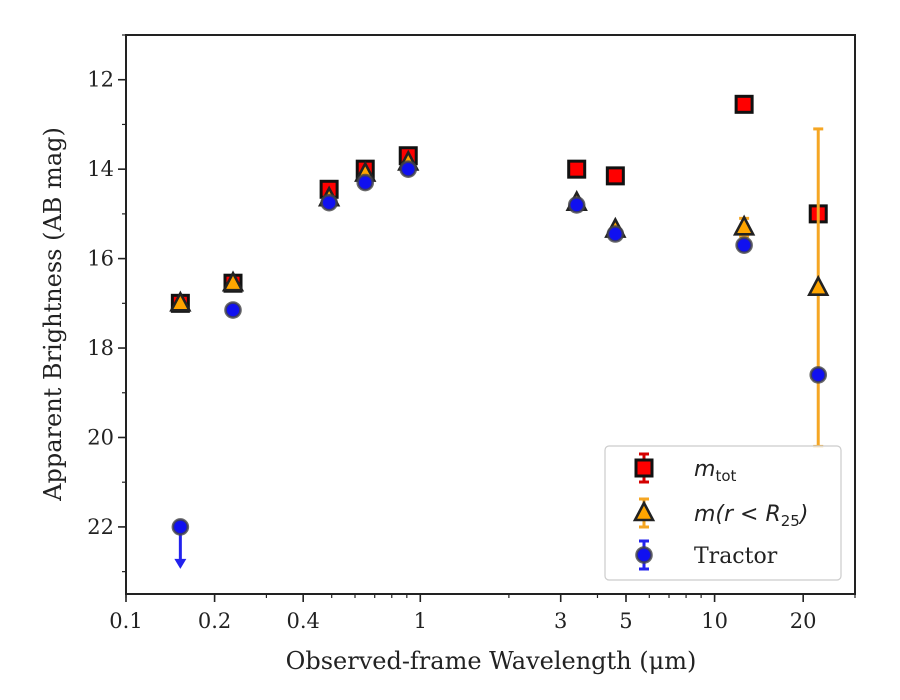 This screenshot has width=900, height=700. What do you see at coordinates (751, 516) in the screenshot?
I see `legend-label: m(r < R25)` at bounding box center [751, 516].